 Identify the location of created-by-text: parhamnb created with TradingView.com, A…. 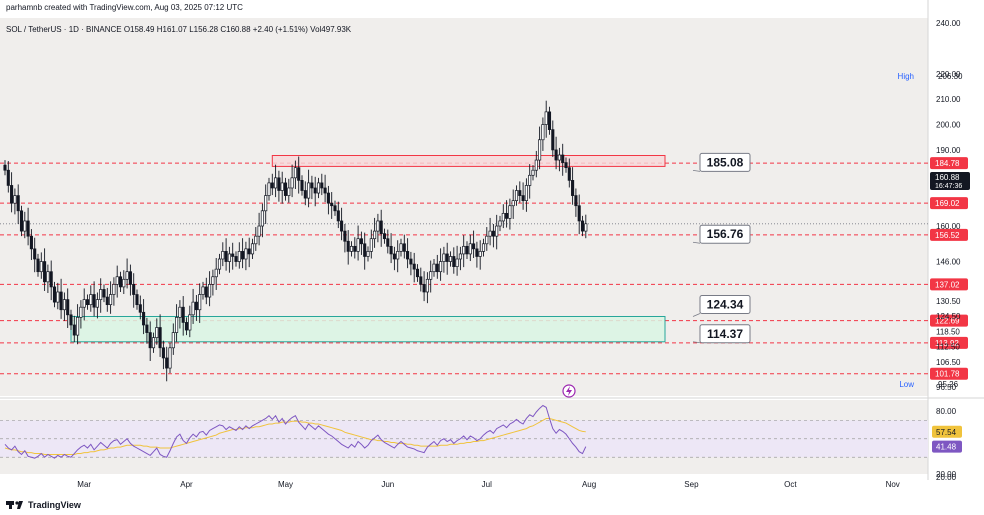
(124, 7).